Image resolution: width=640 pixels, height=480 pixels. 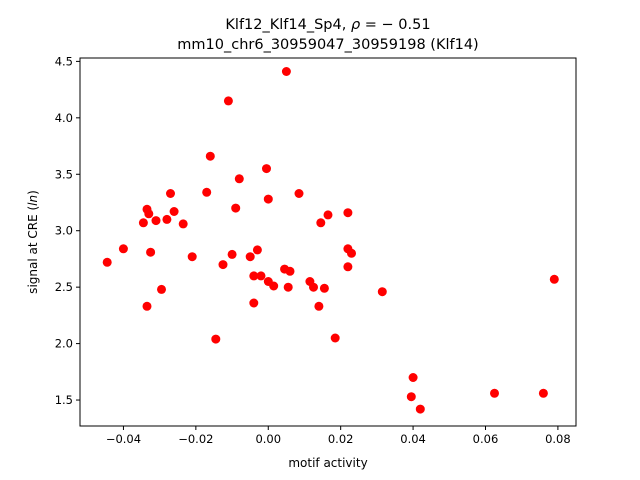 What do you see at coordinates (356, 25) in the screenshot?
I see `chart-title-rho: ρ` at bounding box center [356, 25].